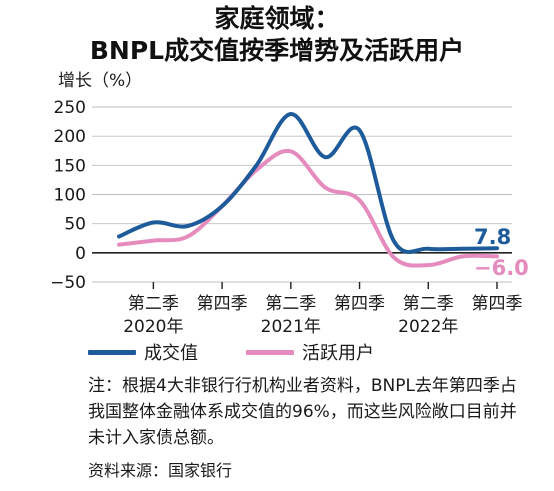 This screenshot has height=491, width=554. What do you see at coordinates (70, 137) in the screenshot?
I see `y-tick-label: 200` at bounding box center [70, 137].